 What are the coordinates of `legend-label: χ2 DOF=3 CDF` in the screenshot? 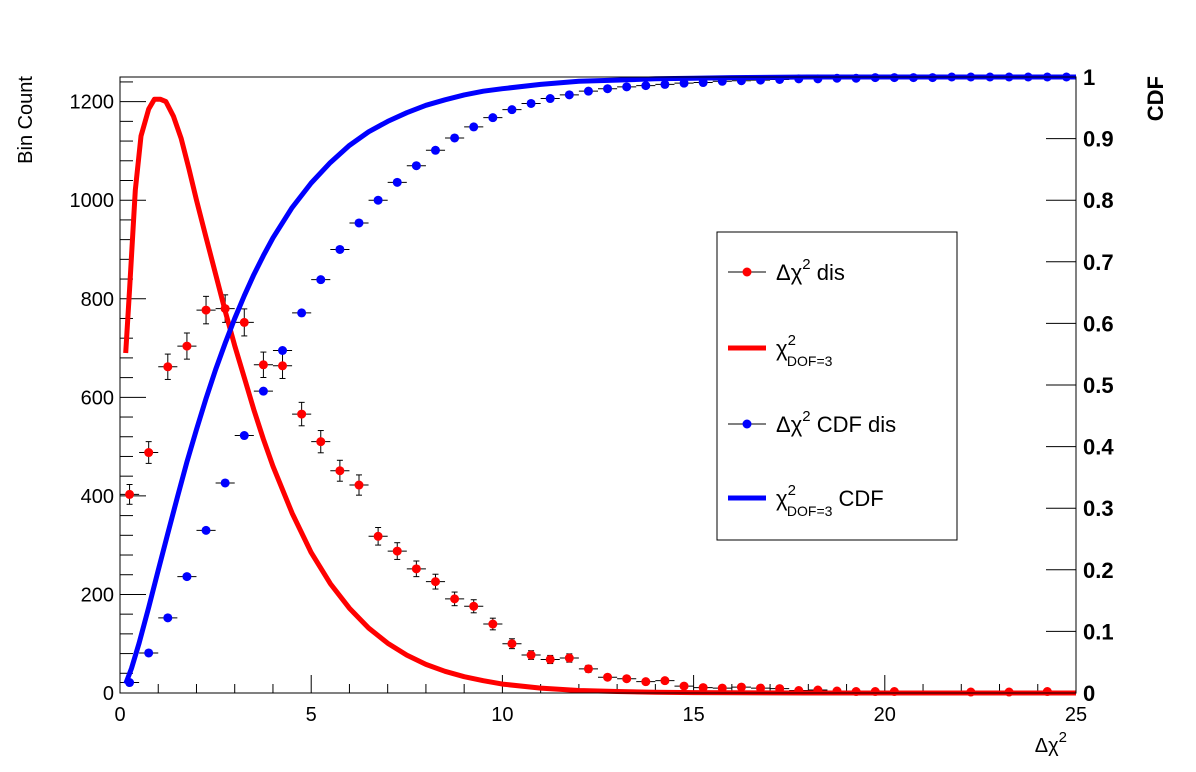 It's located at (830, 500).